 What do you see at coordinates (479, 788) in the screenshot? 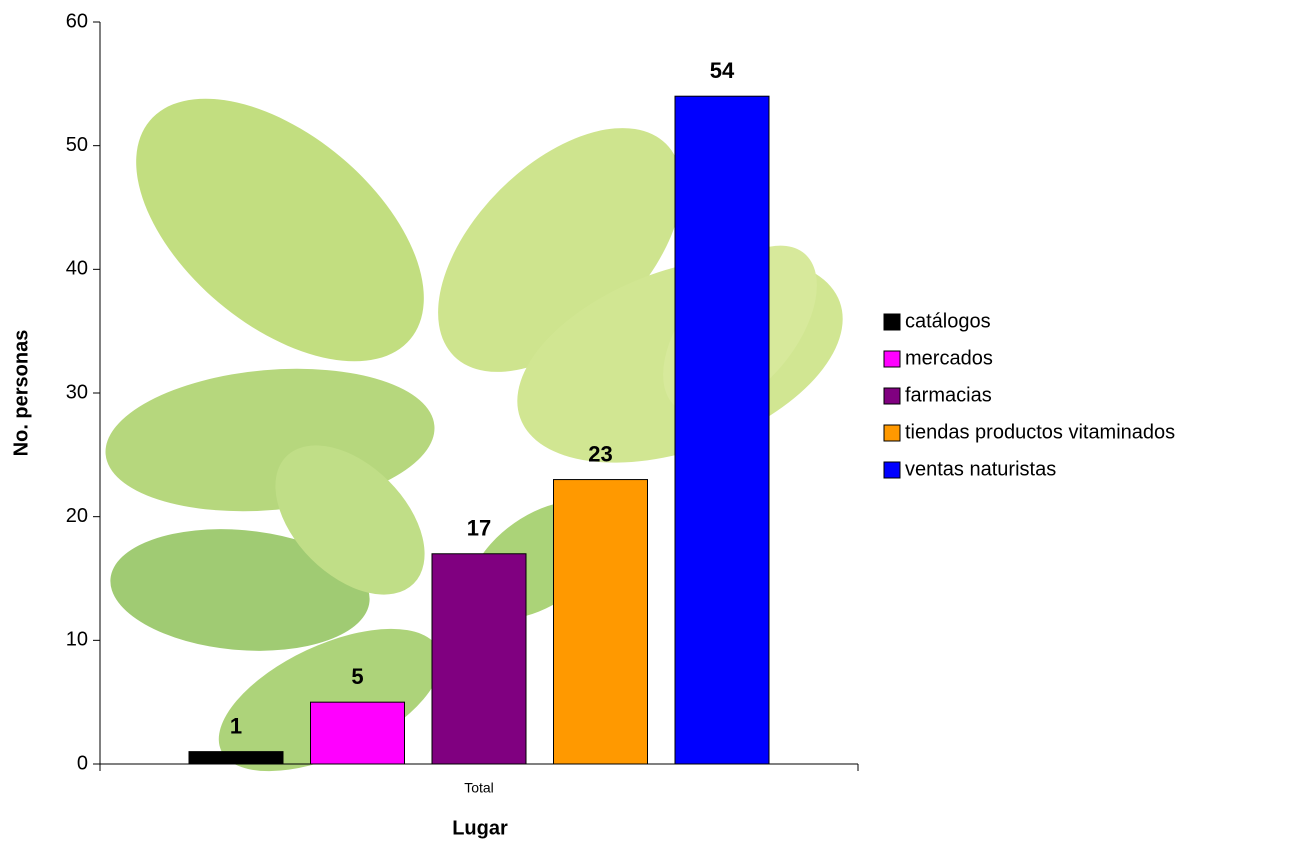
I see `x-tick-label: Total` at bounding box center [479, 788].